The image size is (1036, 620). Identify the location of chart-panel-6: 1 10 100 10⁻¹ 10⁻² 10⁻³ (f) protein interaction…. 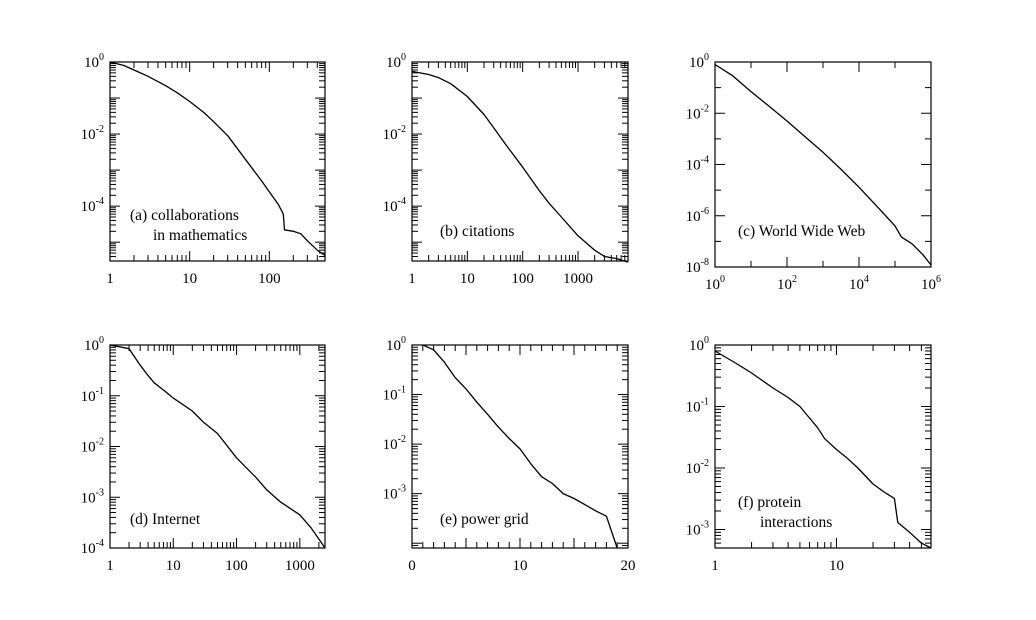
(809, 454).